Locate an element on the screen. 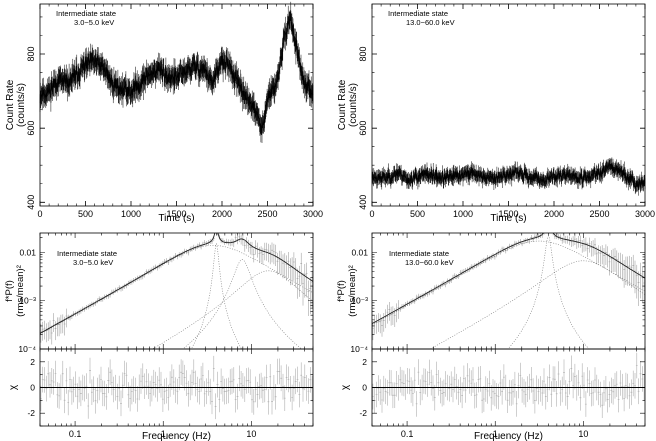 The width and height of the screenshot is (656, 441). res-soft-panel: 0.1 1 10 Frequency (Hz) -2 0 2 χ is located at coordinates (161, 394).